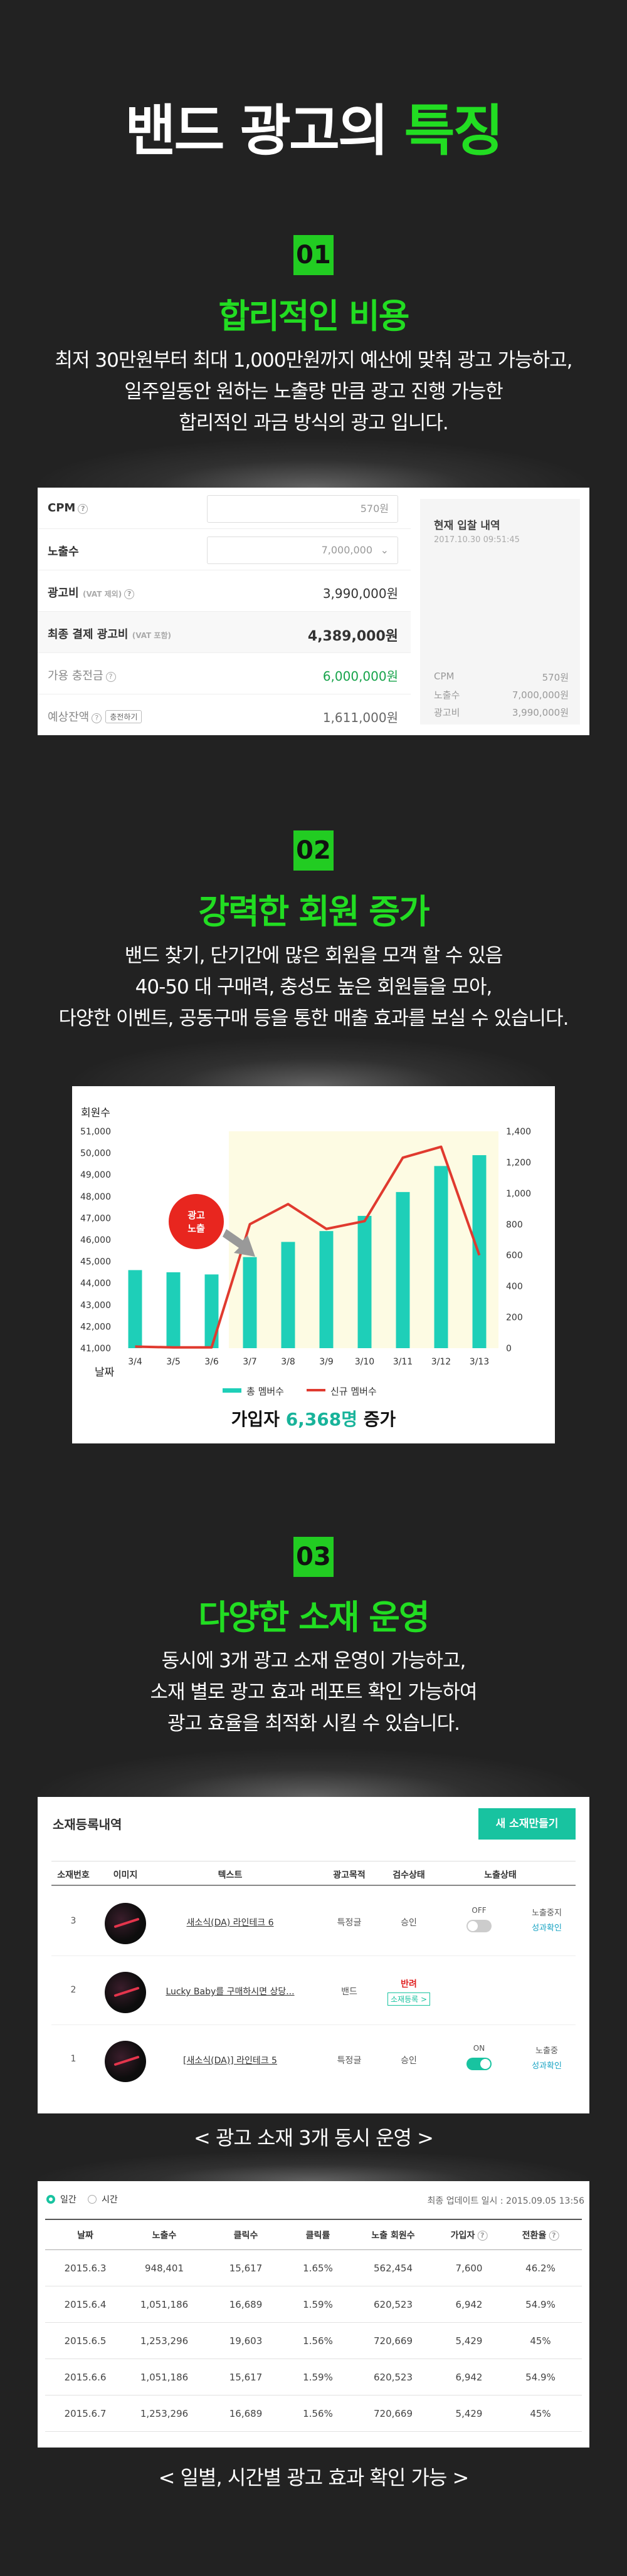 The height and width of the screenshot is (2576, 627). What do you see at coordinates (85, 2268) in the screenshot?
I see `report-cell: 2015.6.3` at bounding box center [85, 2268].